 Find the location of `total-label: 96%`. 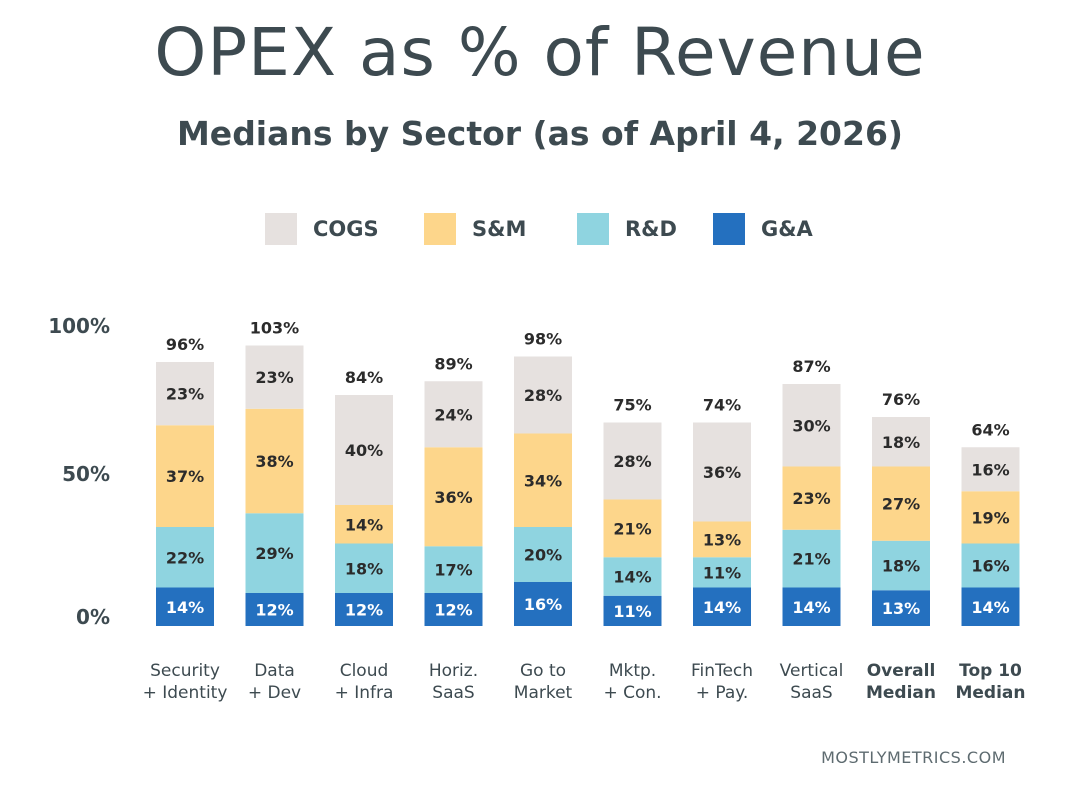

total-label: 96% is located at coordinates (185, 344).